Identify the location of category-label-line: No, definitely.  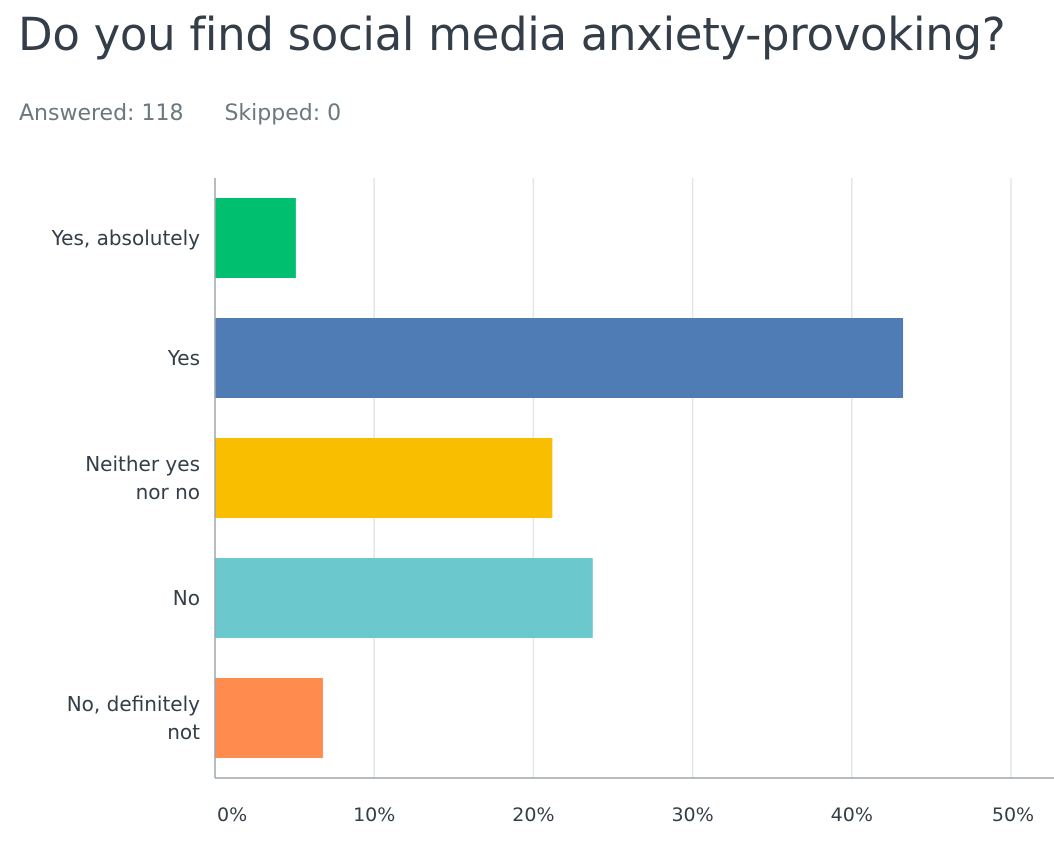
(133, 704).